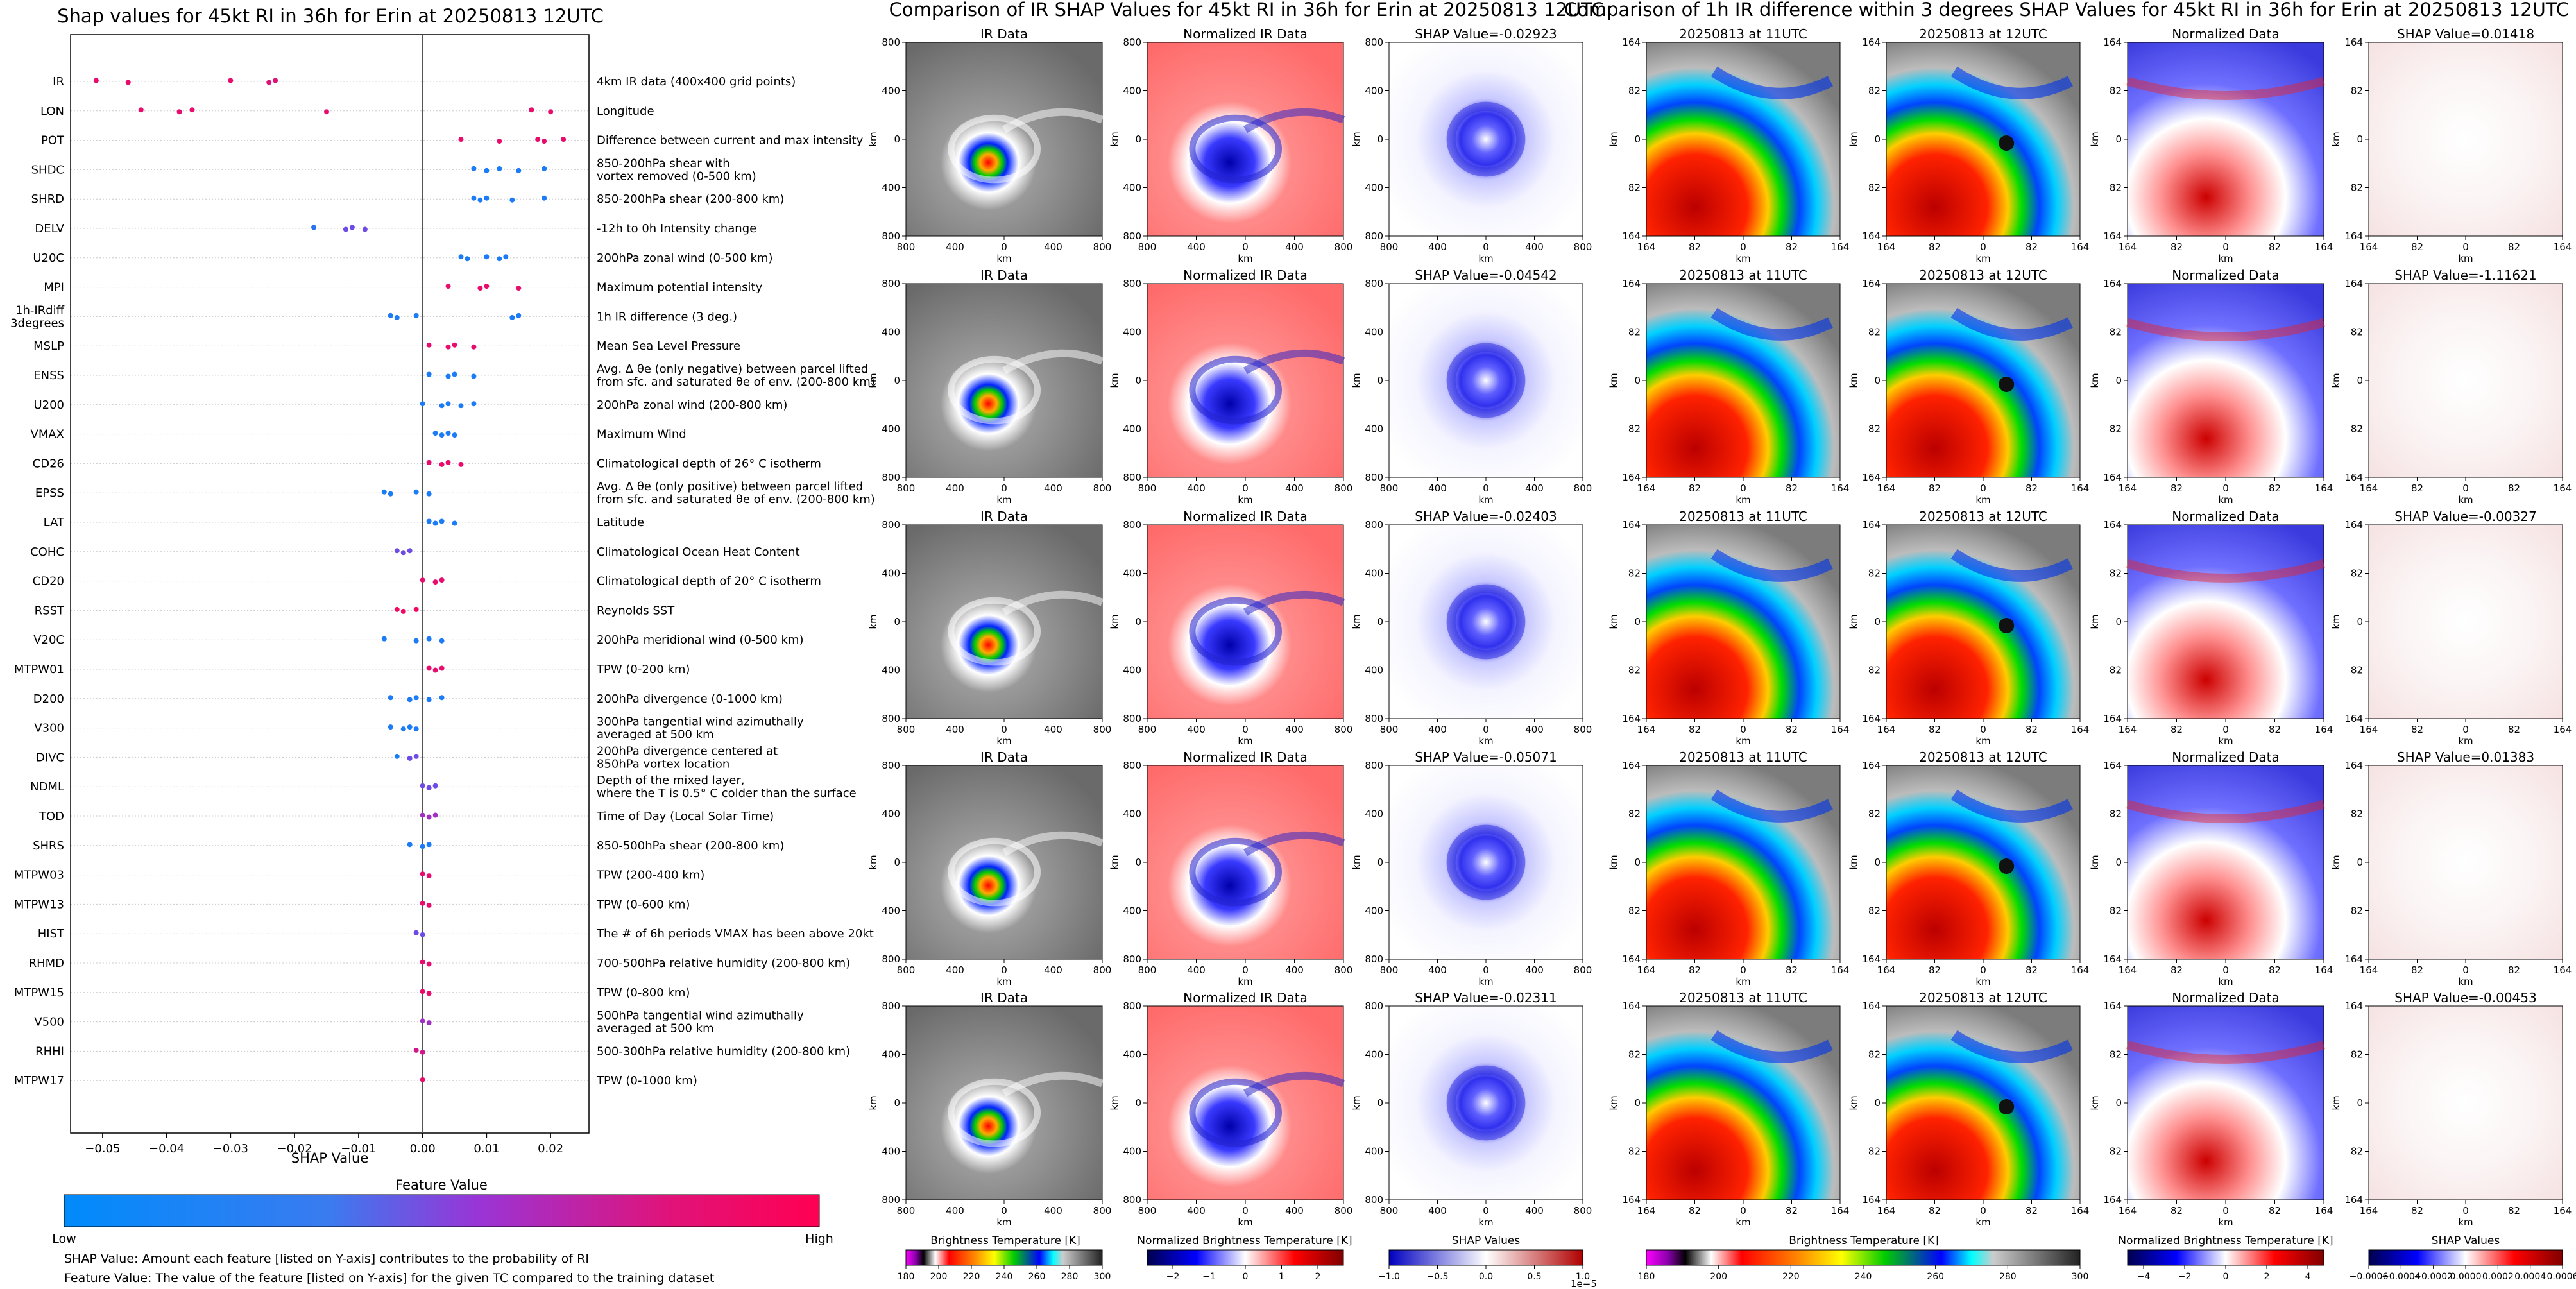  I want to click on storm-eye, so click(2007, 866).